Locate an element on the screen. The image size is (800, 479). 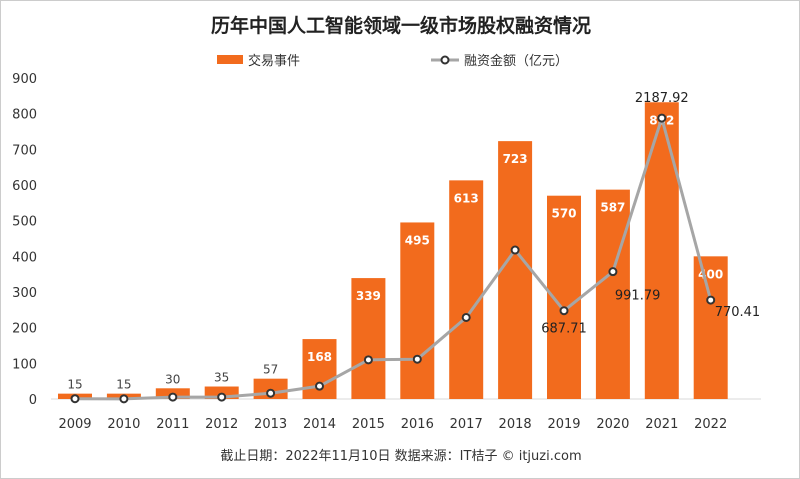
y-tick-label: 600 is located at coordinates (24, 186).